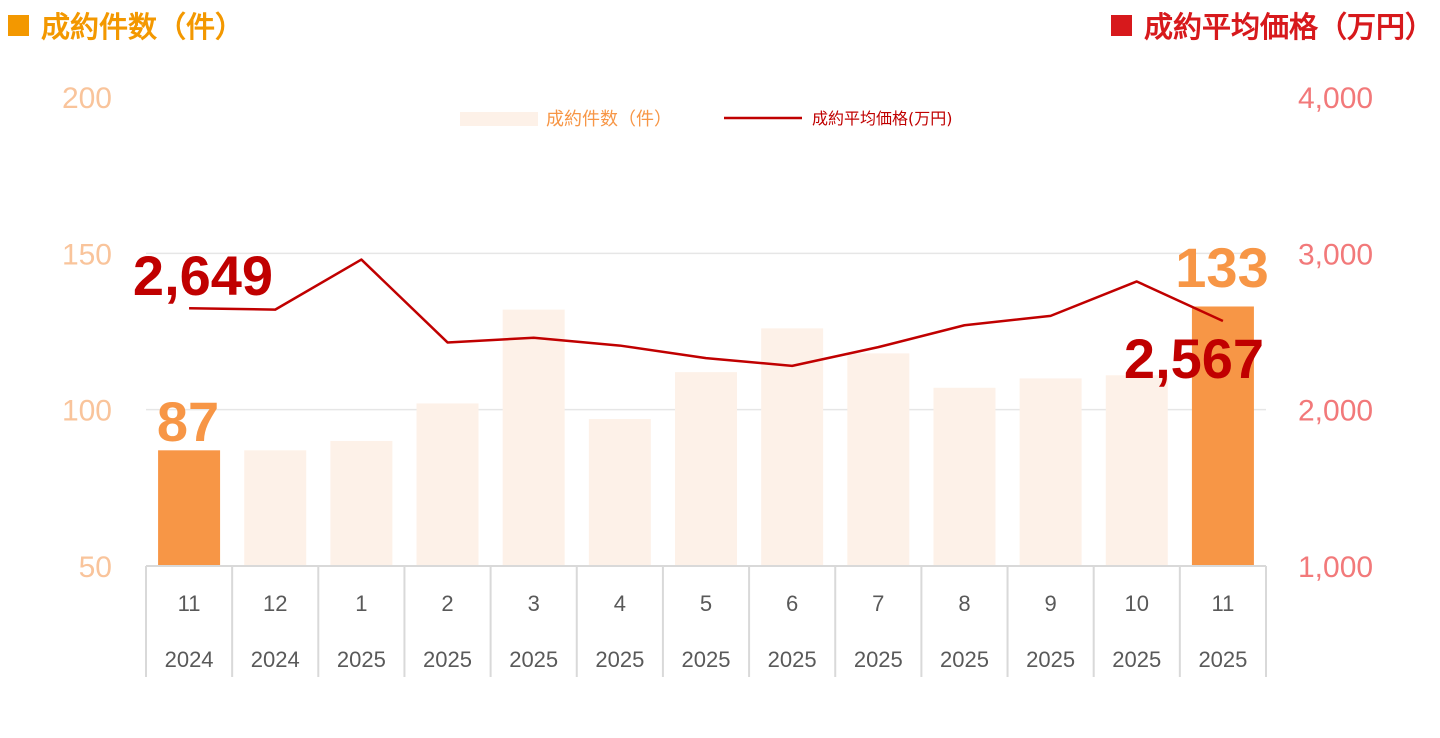 The width and height of the screenshot is (1440, 738). What do you see at coordinates (18, 25) in the screenshot?
I see `orange-square-icon` at bounding box center [18, 25].